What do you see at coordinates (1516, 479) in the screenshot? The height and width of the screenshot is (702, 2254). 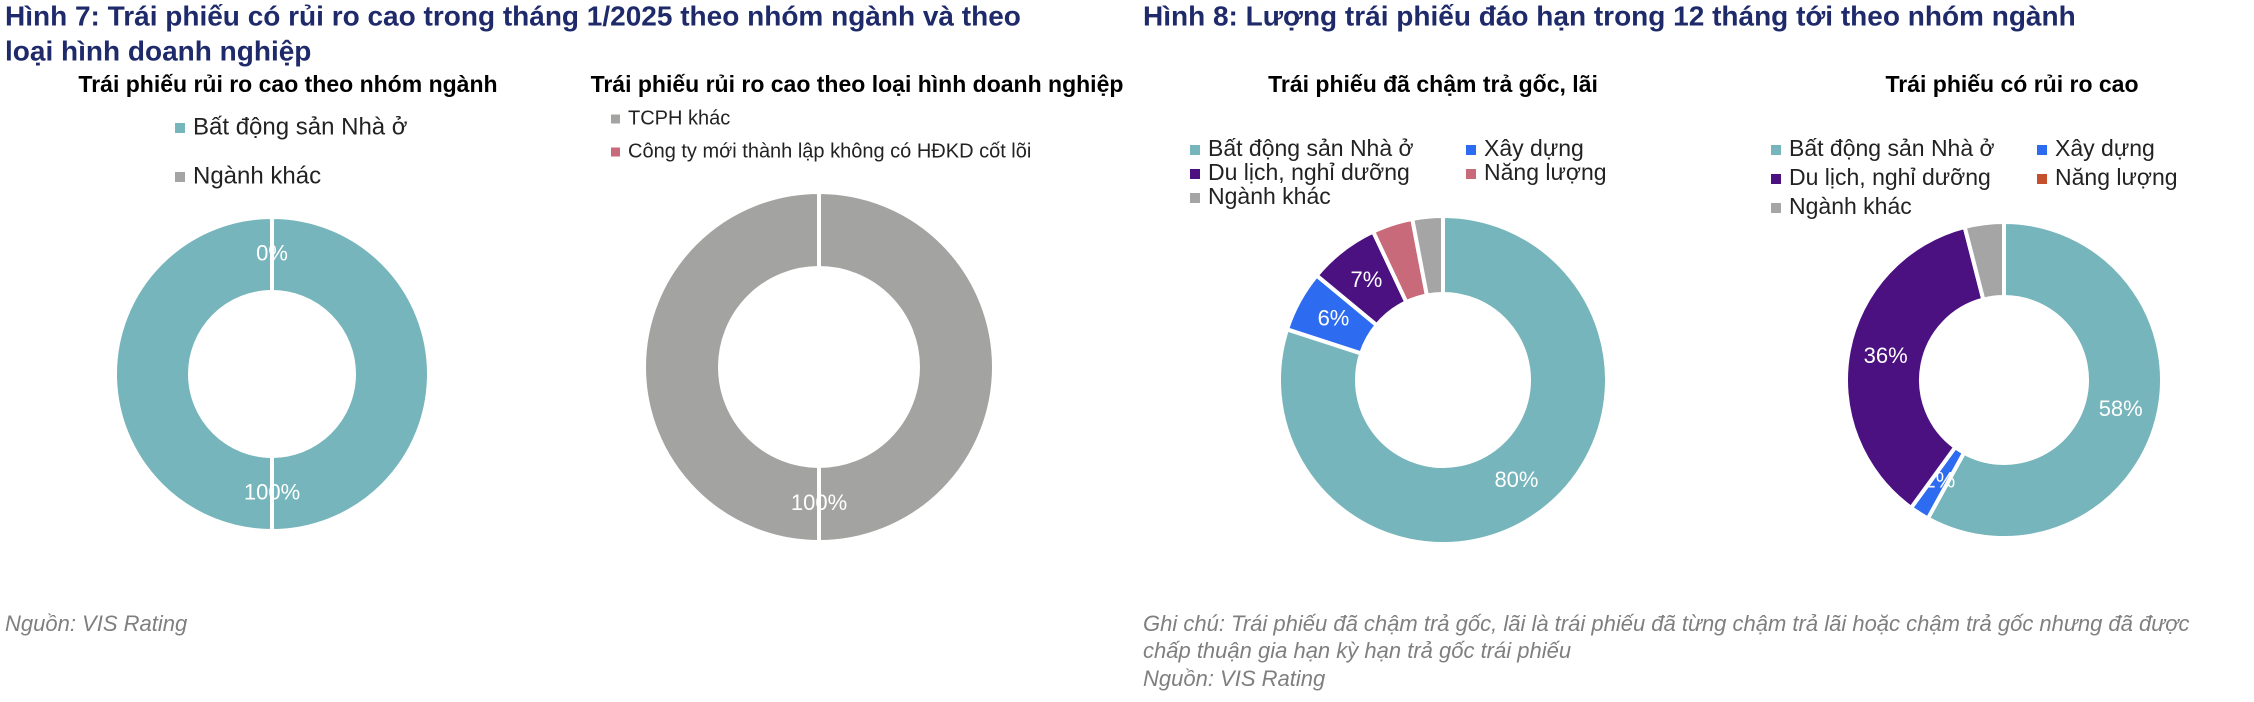 I see `data-label: 80%` at bounding box center [1516, 479].